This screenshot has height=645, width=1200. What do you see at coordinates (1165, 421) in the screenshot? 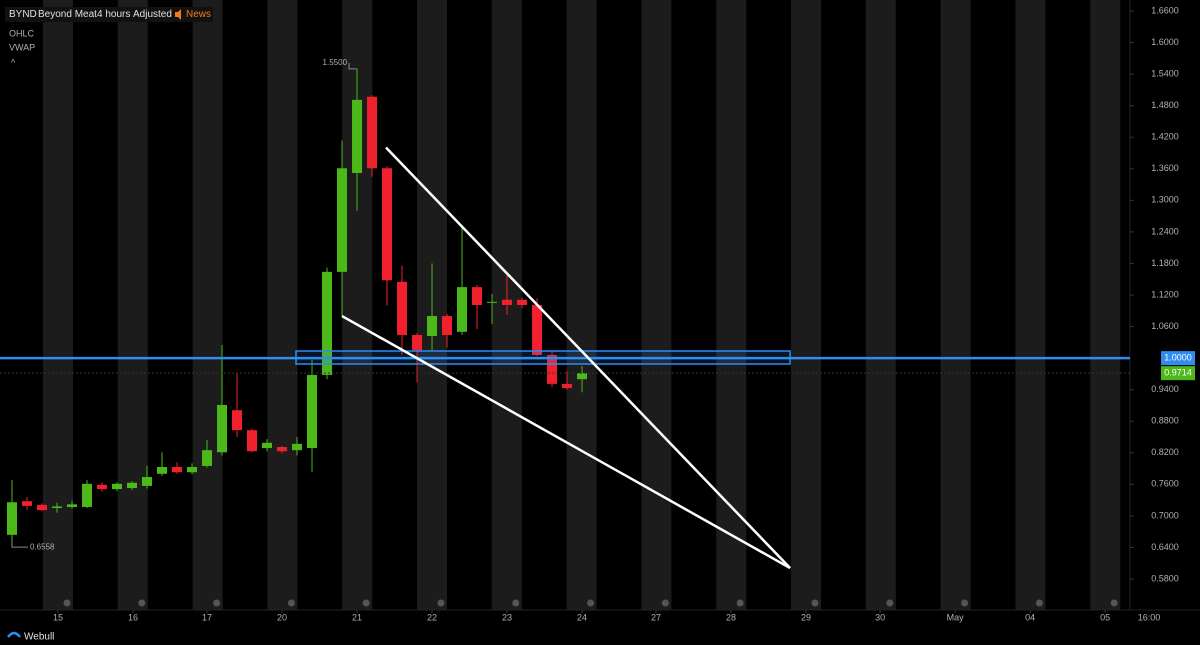
I see `y-tick-label: 0.8800` at bounding box center [1165, 421].